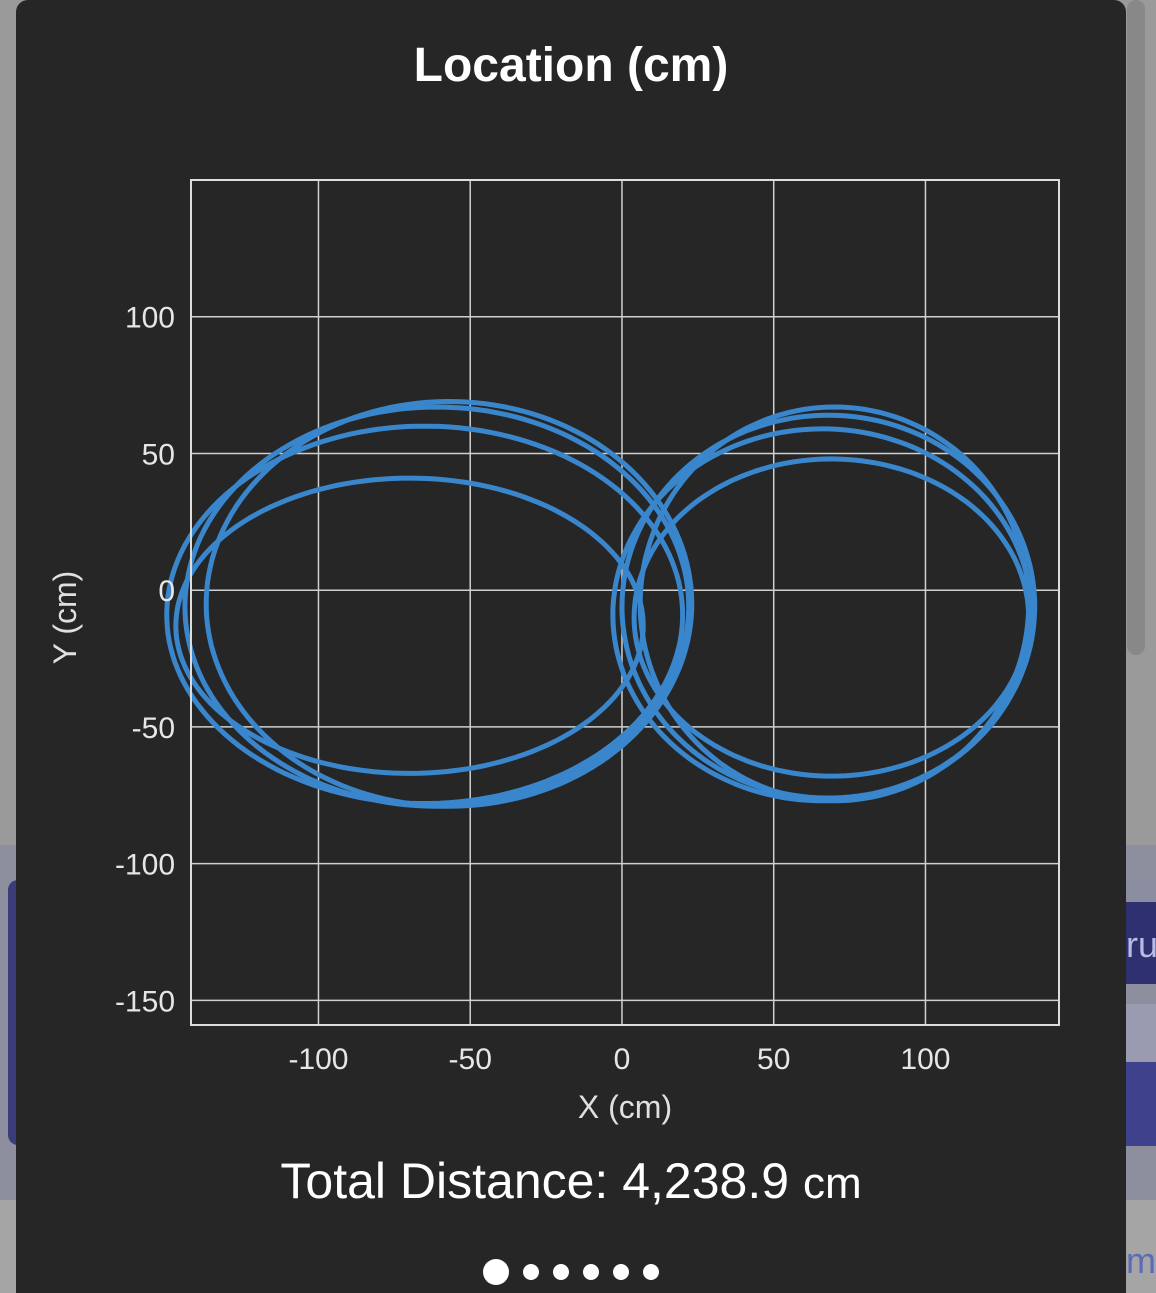  I want to click on total-distance-label: Total Distance:, so click(451, 1181).